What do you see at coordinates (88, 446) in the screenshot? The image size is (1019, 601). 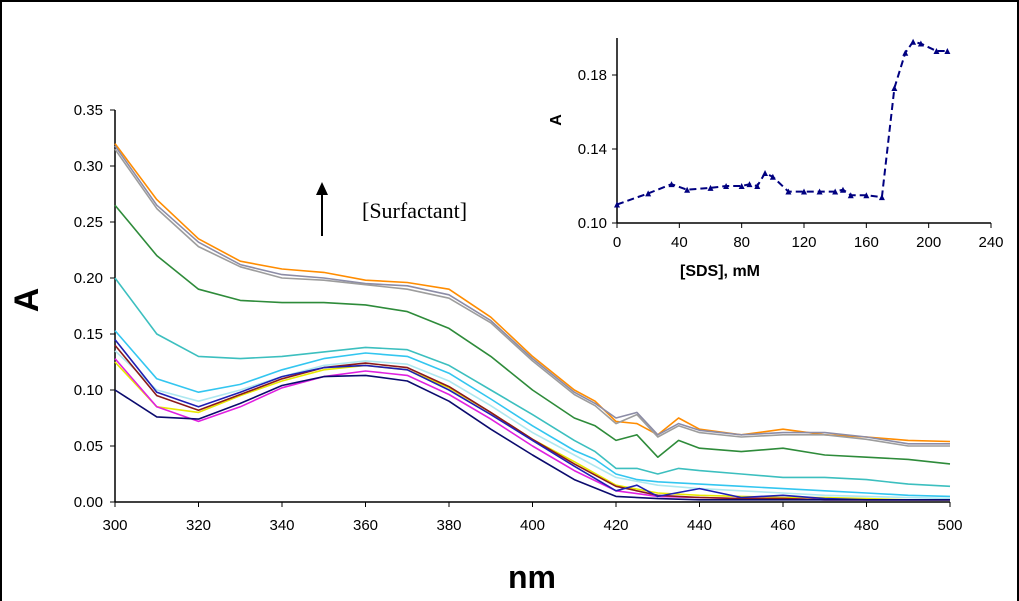 I see `y-tick-label: 0.05` at bounding box center [88, 446].